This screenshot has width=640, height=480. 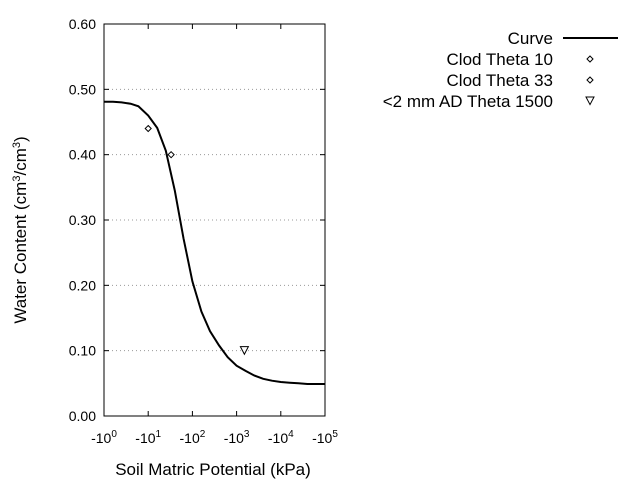 What do you see at coordinates (82, 285) in the screenshot?
I see `y-tick-label-2: 0.20` at bounding box center [82, 285].